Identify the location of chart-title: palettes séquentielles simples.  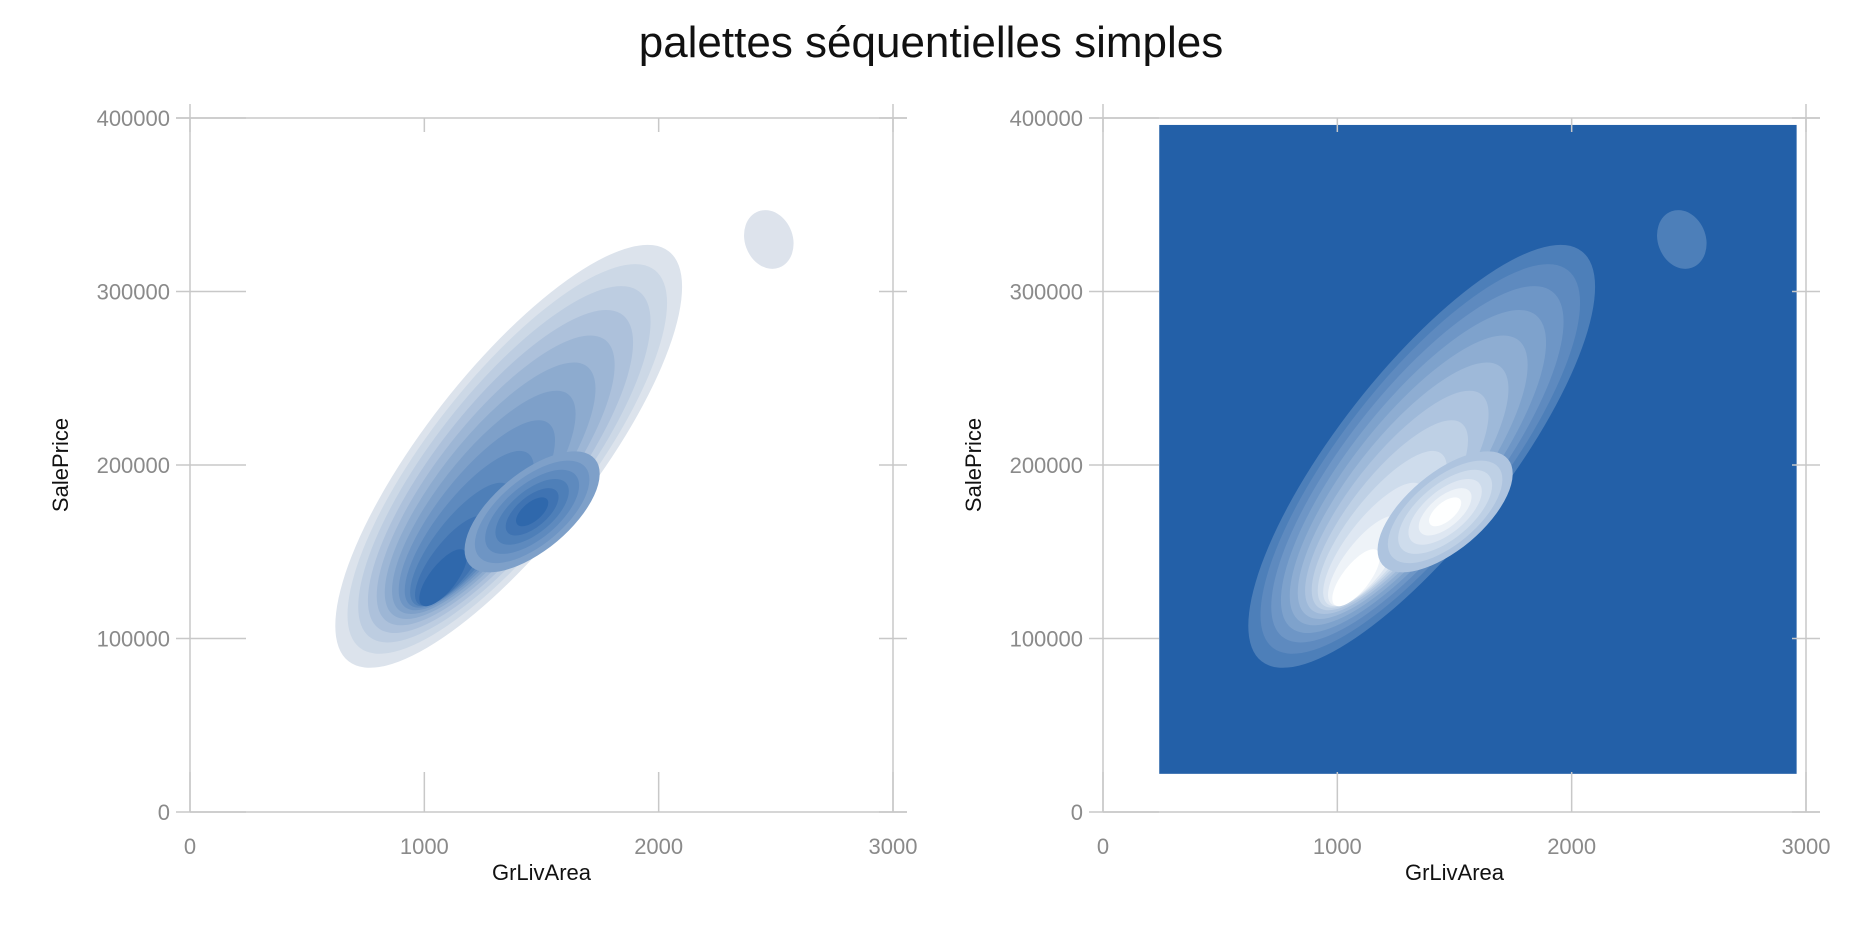
(931, 42).